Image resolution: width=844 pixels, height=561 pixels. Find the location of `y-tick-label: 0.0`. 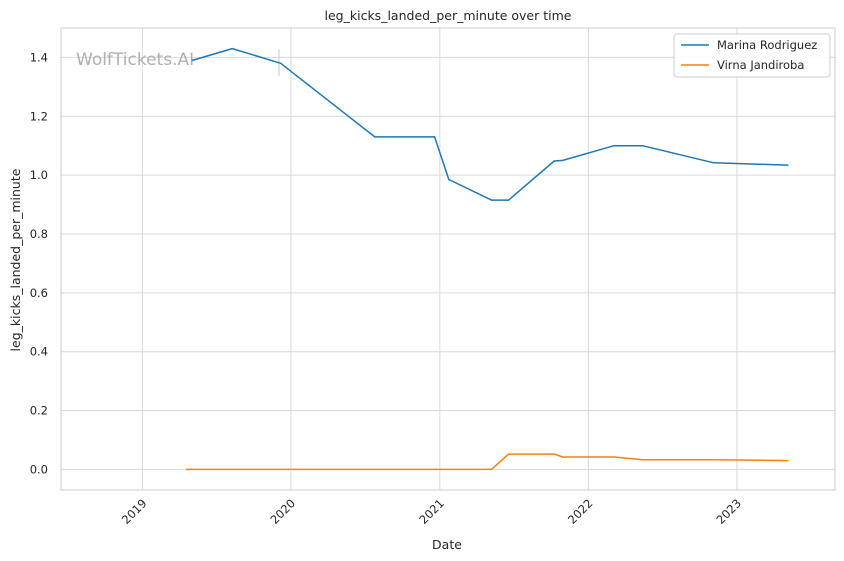

y-tick-label: 0.0 is located at coordinates (39, 469).